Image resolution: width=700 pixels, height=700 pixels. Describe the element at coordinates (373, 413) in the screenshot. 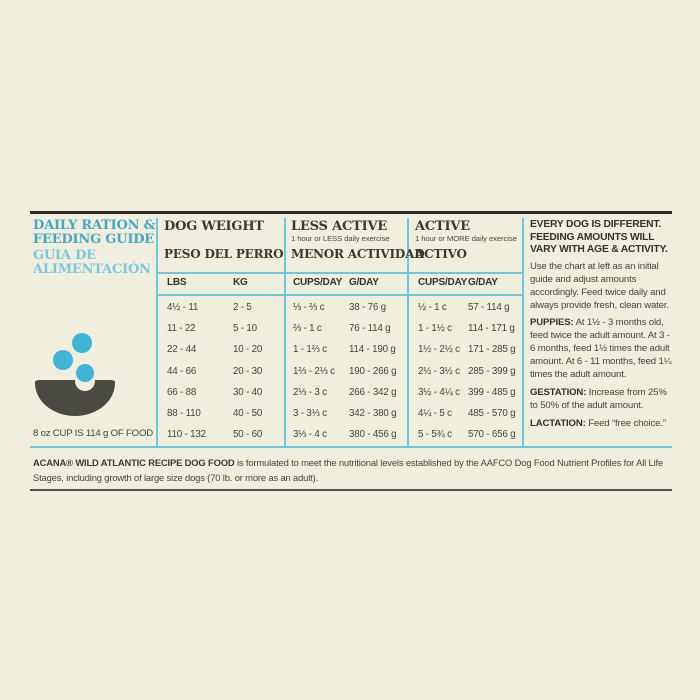

I see `cell-grams-less-active: 342 - 380 g` at that location.